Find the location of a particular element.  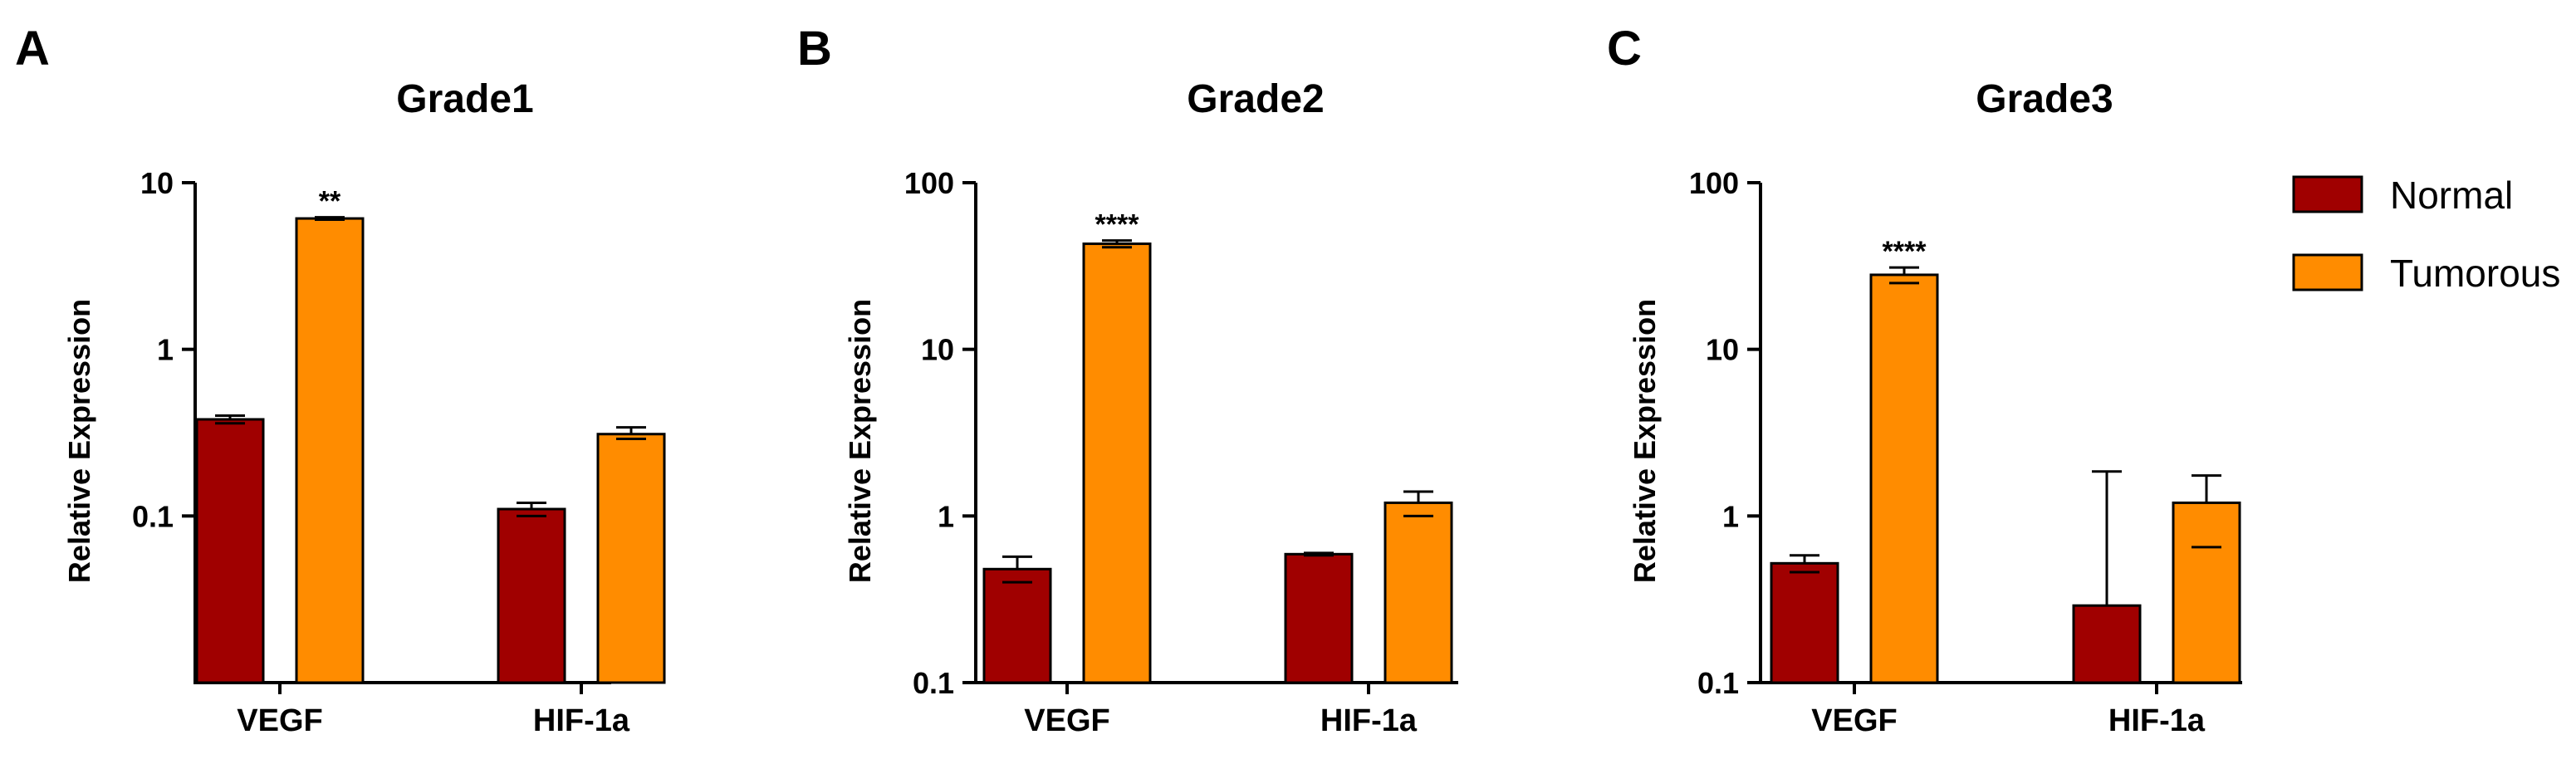

legend-label-normal: Normal is located at coordinates (2451, 195).